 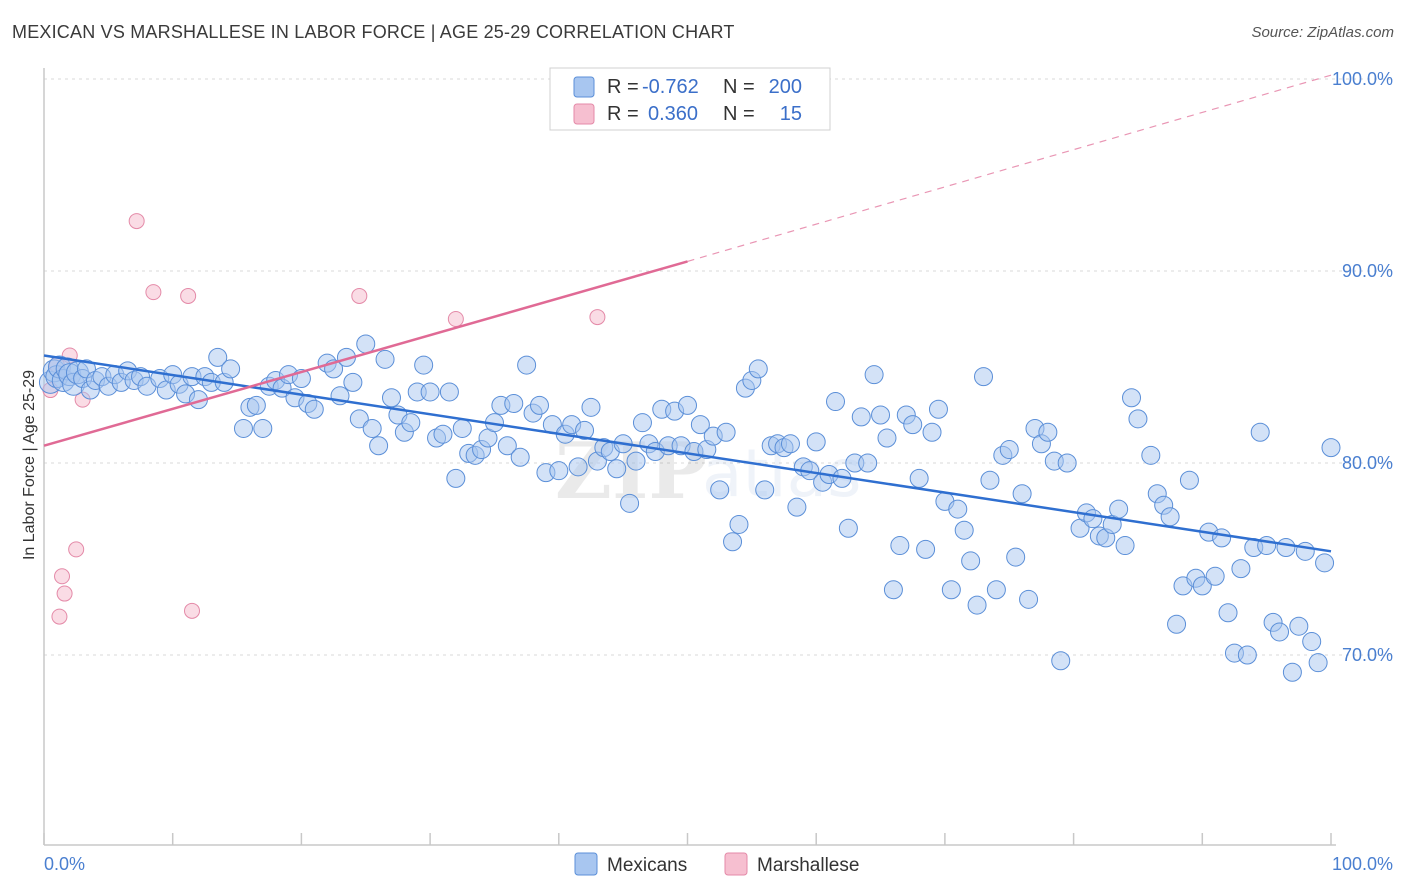 I want to click on legend-swatch-mexicans, so click(x=584, y=87).